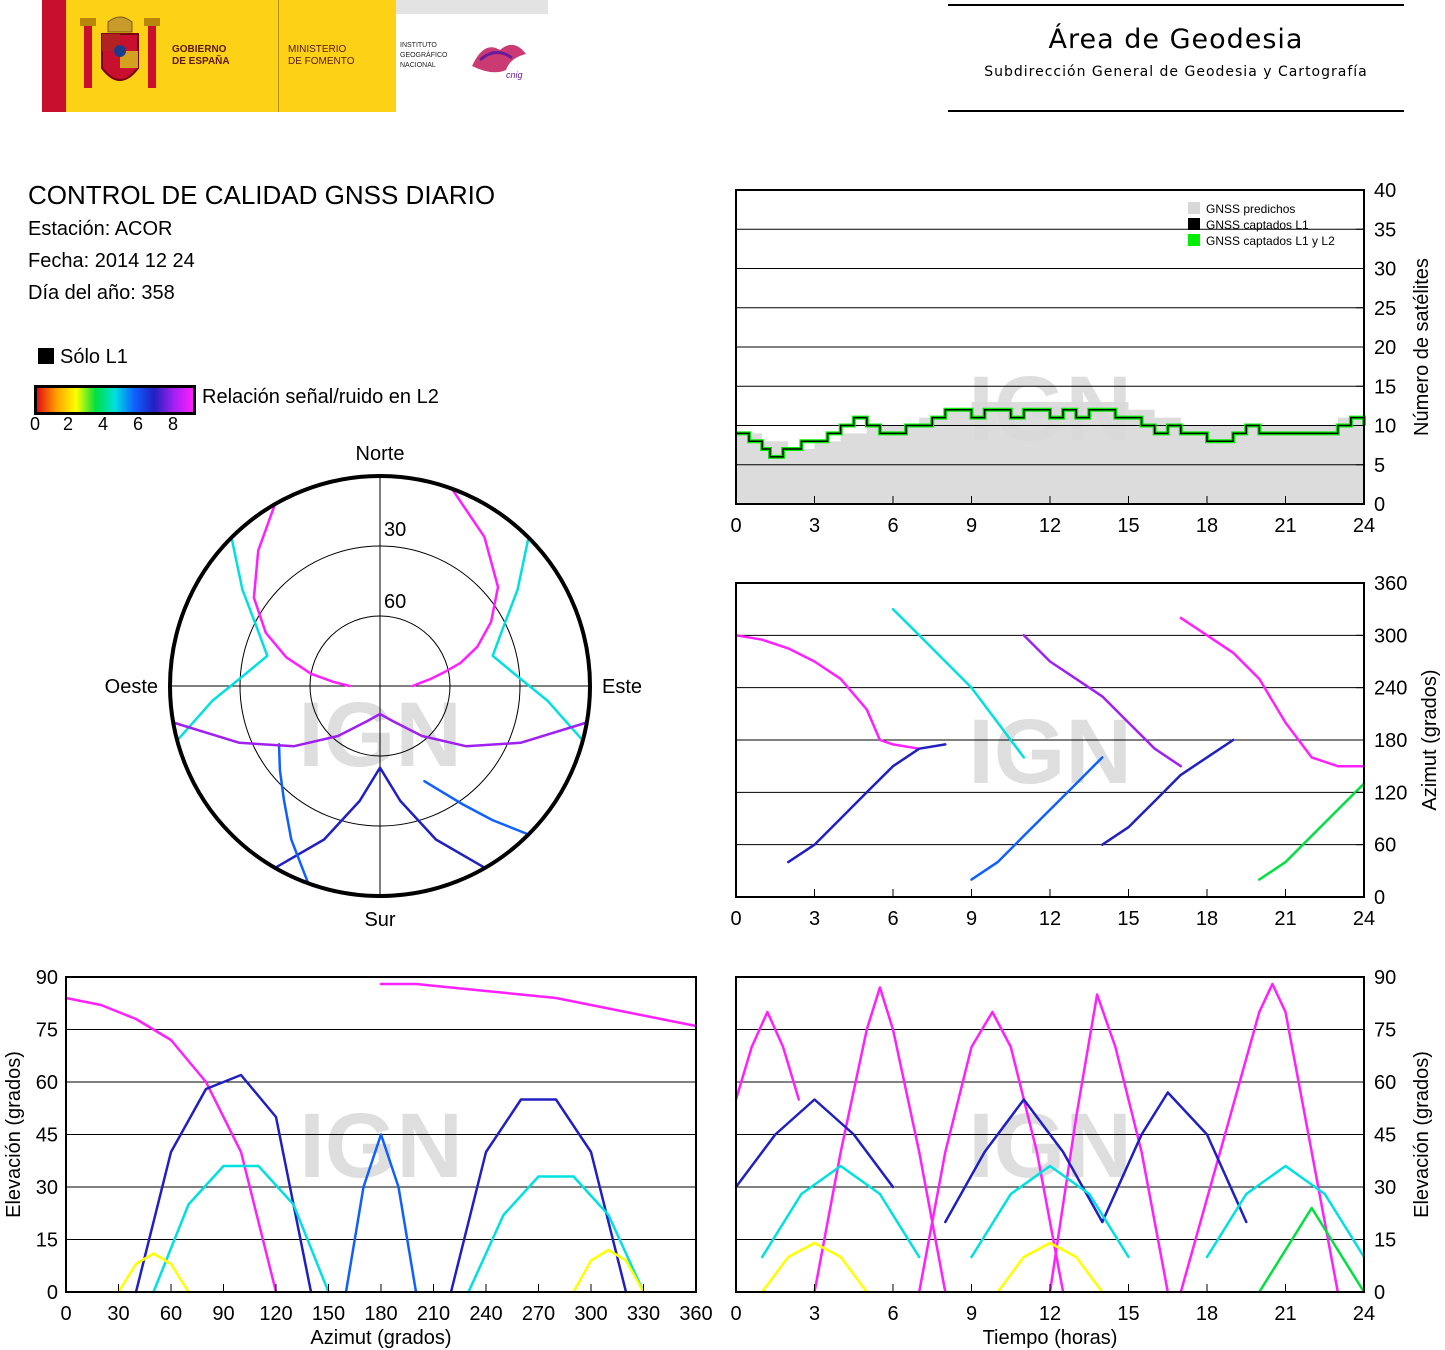 Image resolution: width=1445 pixels, height=1350 pixels. What do you see at coordinates (379, 920) in the screenshot?
I see `direction-south: Sur` at bounding box center [379, 920].